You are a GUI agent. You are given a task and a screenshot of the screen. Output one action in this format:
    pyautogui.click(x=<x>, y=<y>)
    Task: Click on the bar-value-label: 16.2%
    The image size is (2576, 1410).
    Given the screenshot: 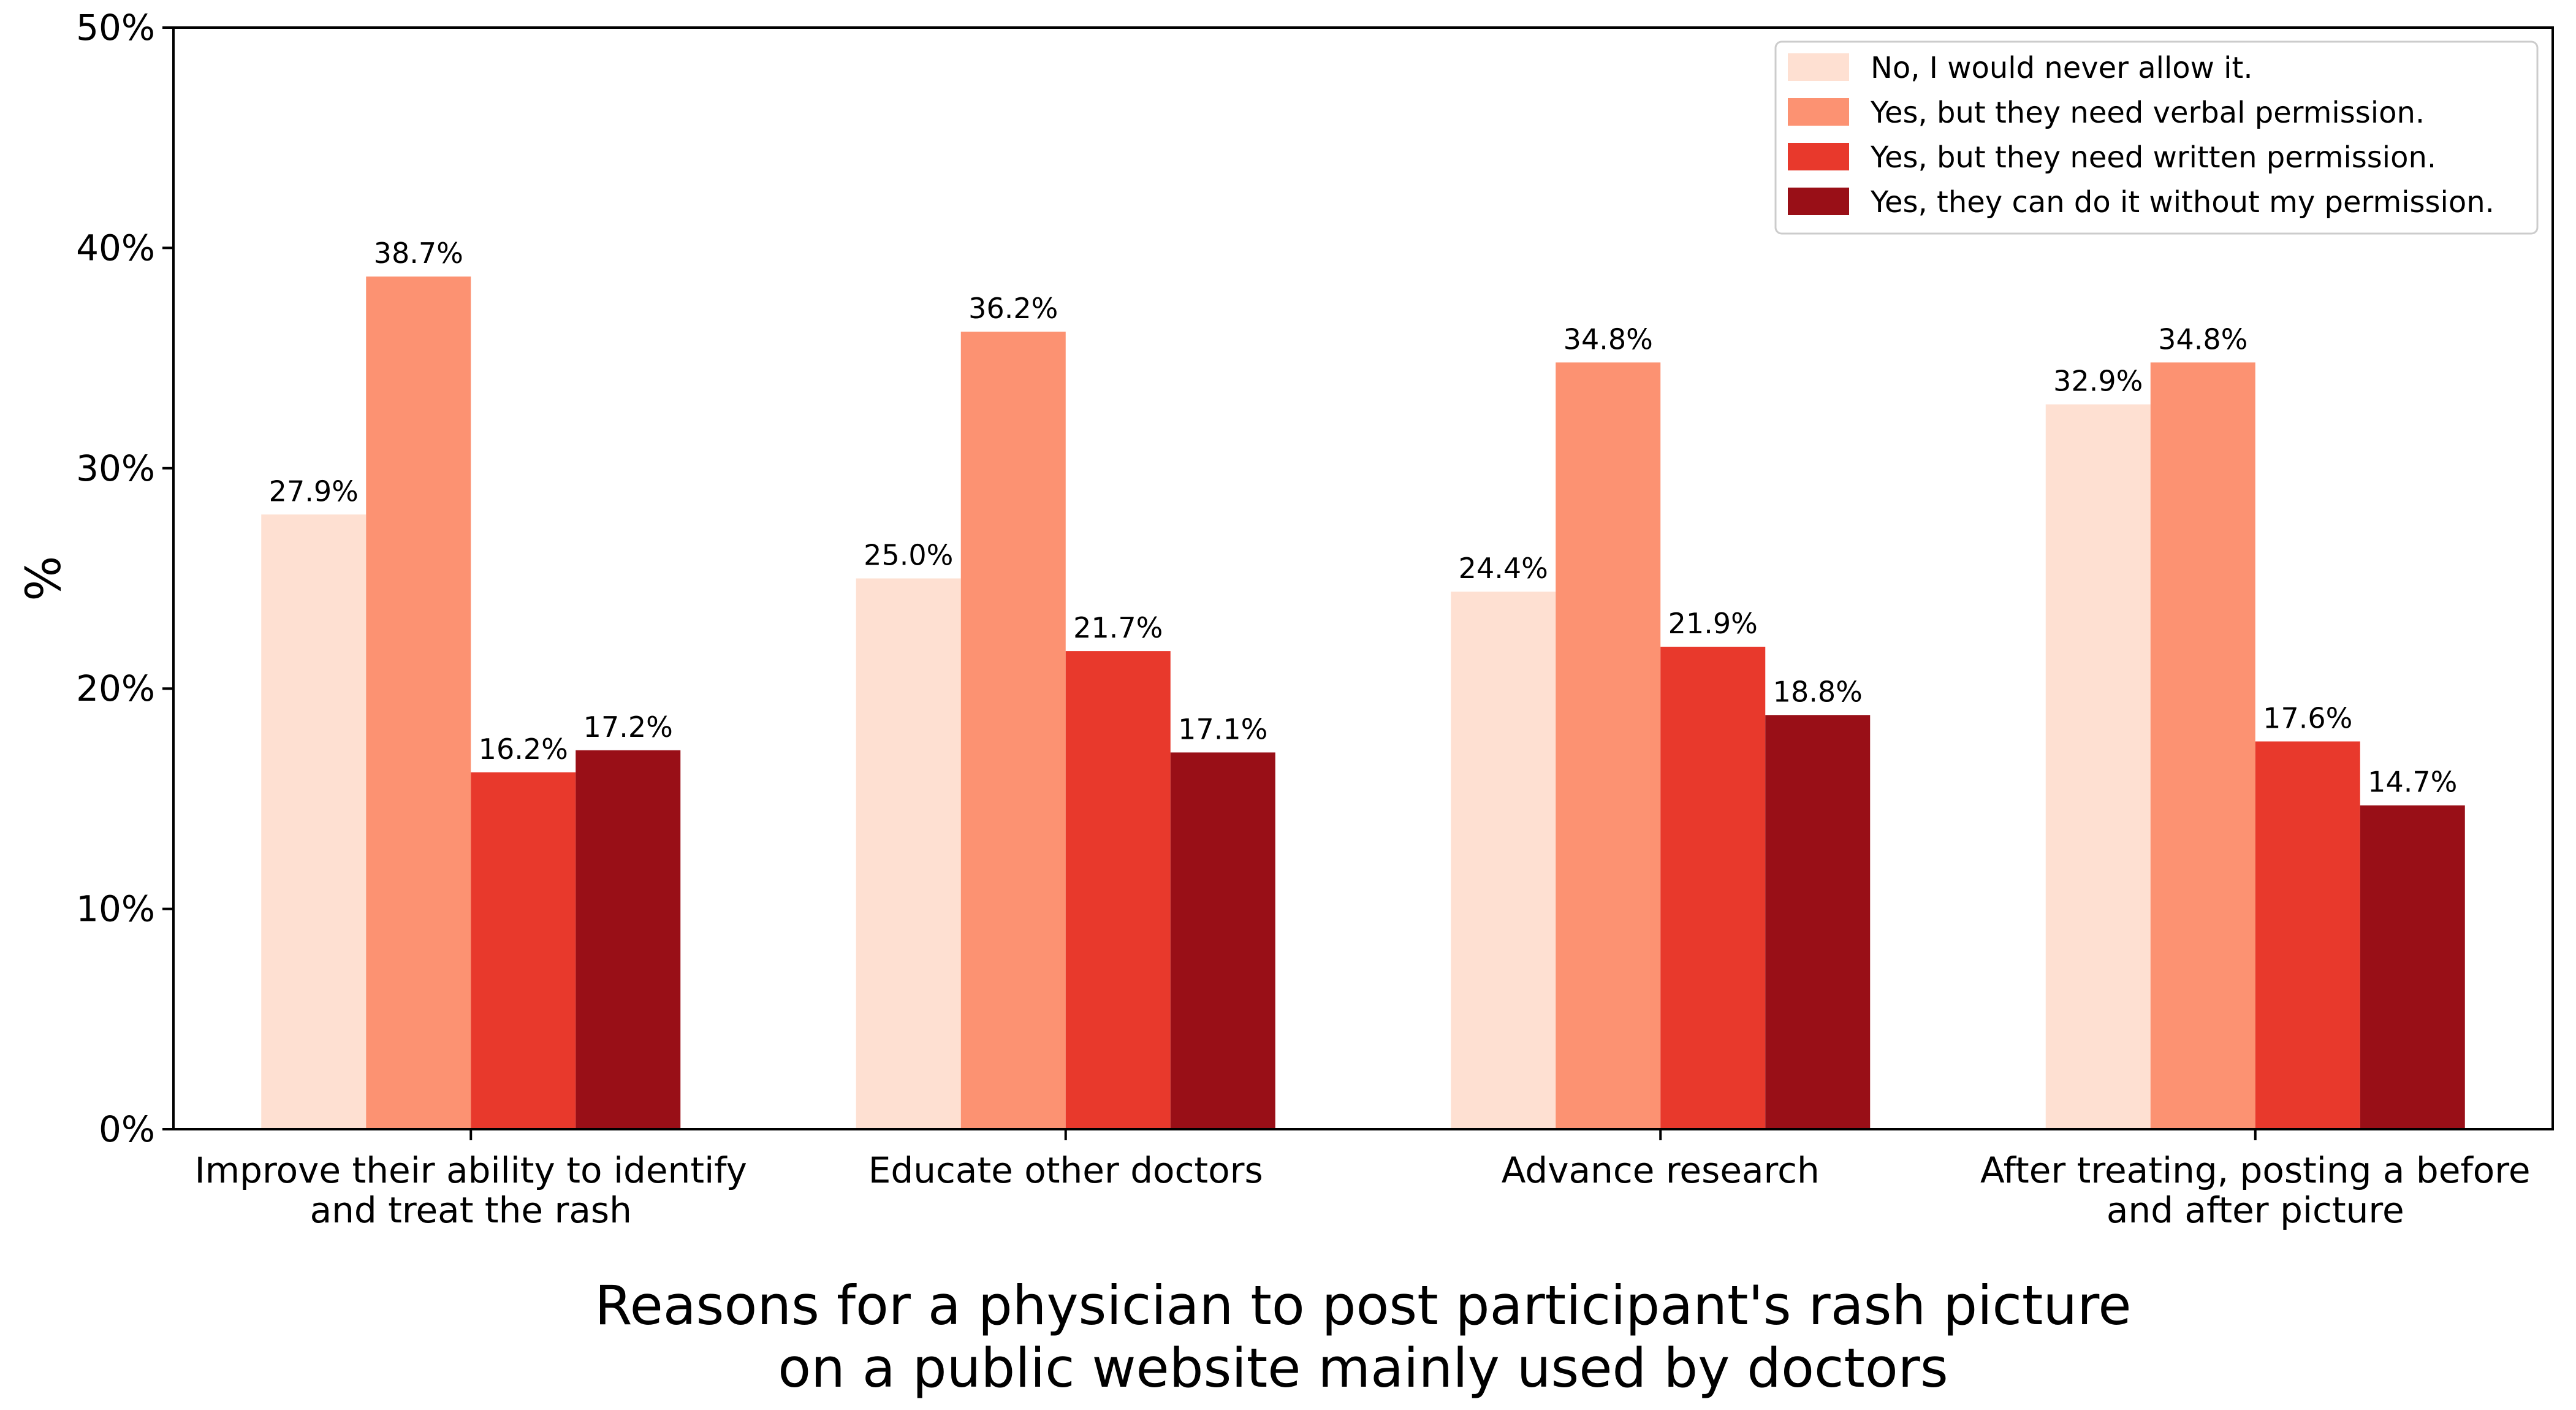 What is the action you would take?
    pyautogui.click(x=523, y=749)
    